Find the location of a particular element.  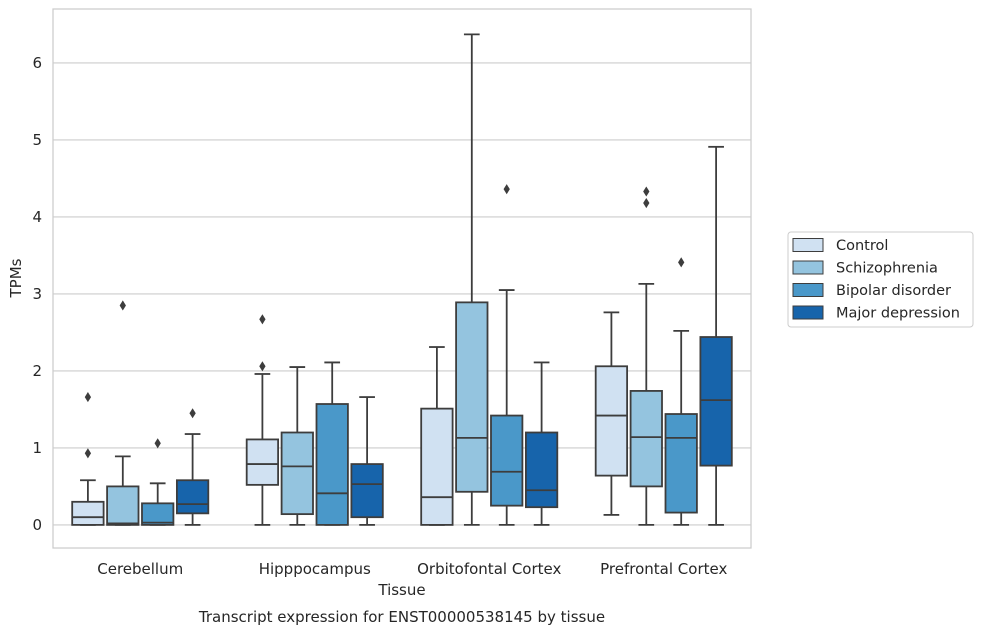

y-tick-label: 0 is located at coordinates (37, 525).